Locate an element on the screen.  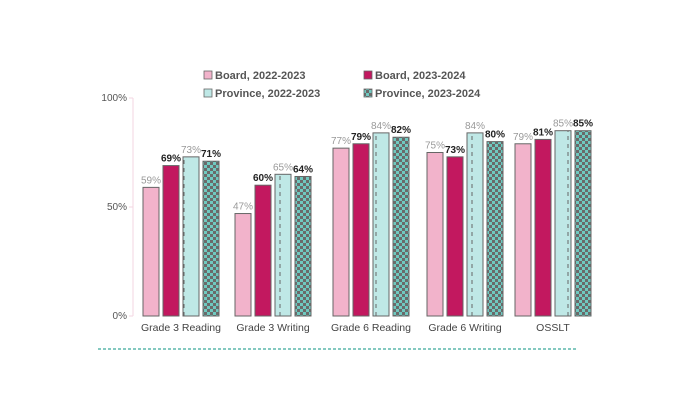
data-label: 69% is located at coordinates (171, 159).